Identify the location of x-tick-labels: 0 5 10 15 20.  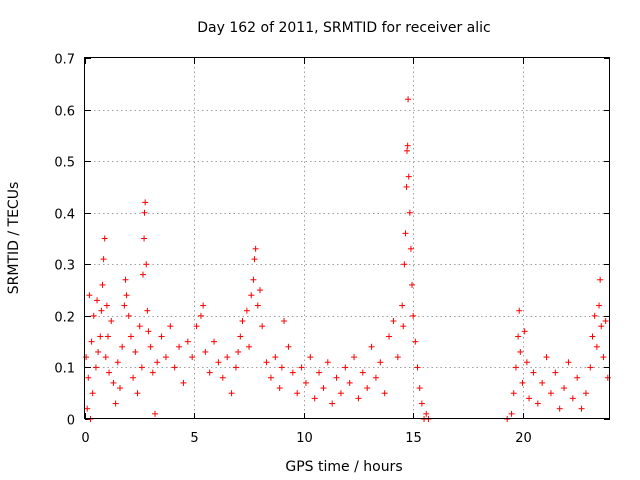
(306, 438).